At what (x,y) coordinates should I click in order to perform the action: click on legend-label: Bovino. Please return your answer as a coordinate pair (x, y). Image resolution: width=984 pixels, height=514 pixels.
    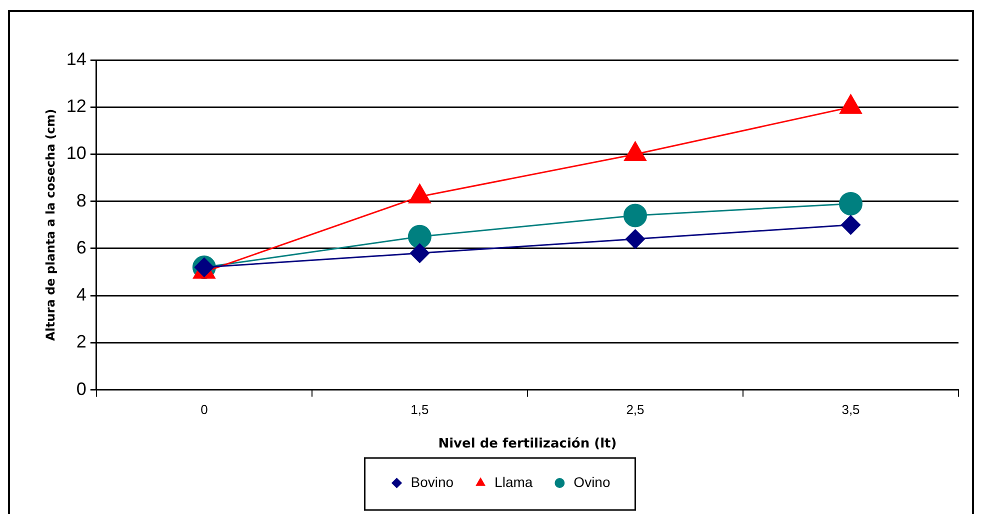
    Looking at the image, I should click on (432, 482).